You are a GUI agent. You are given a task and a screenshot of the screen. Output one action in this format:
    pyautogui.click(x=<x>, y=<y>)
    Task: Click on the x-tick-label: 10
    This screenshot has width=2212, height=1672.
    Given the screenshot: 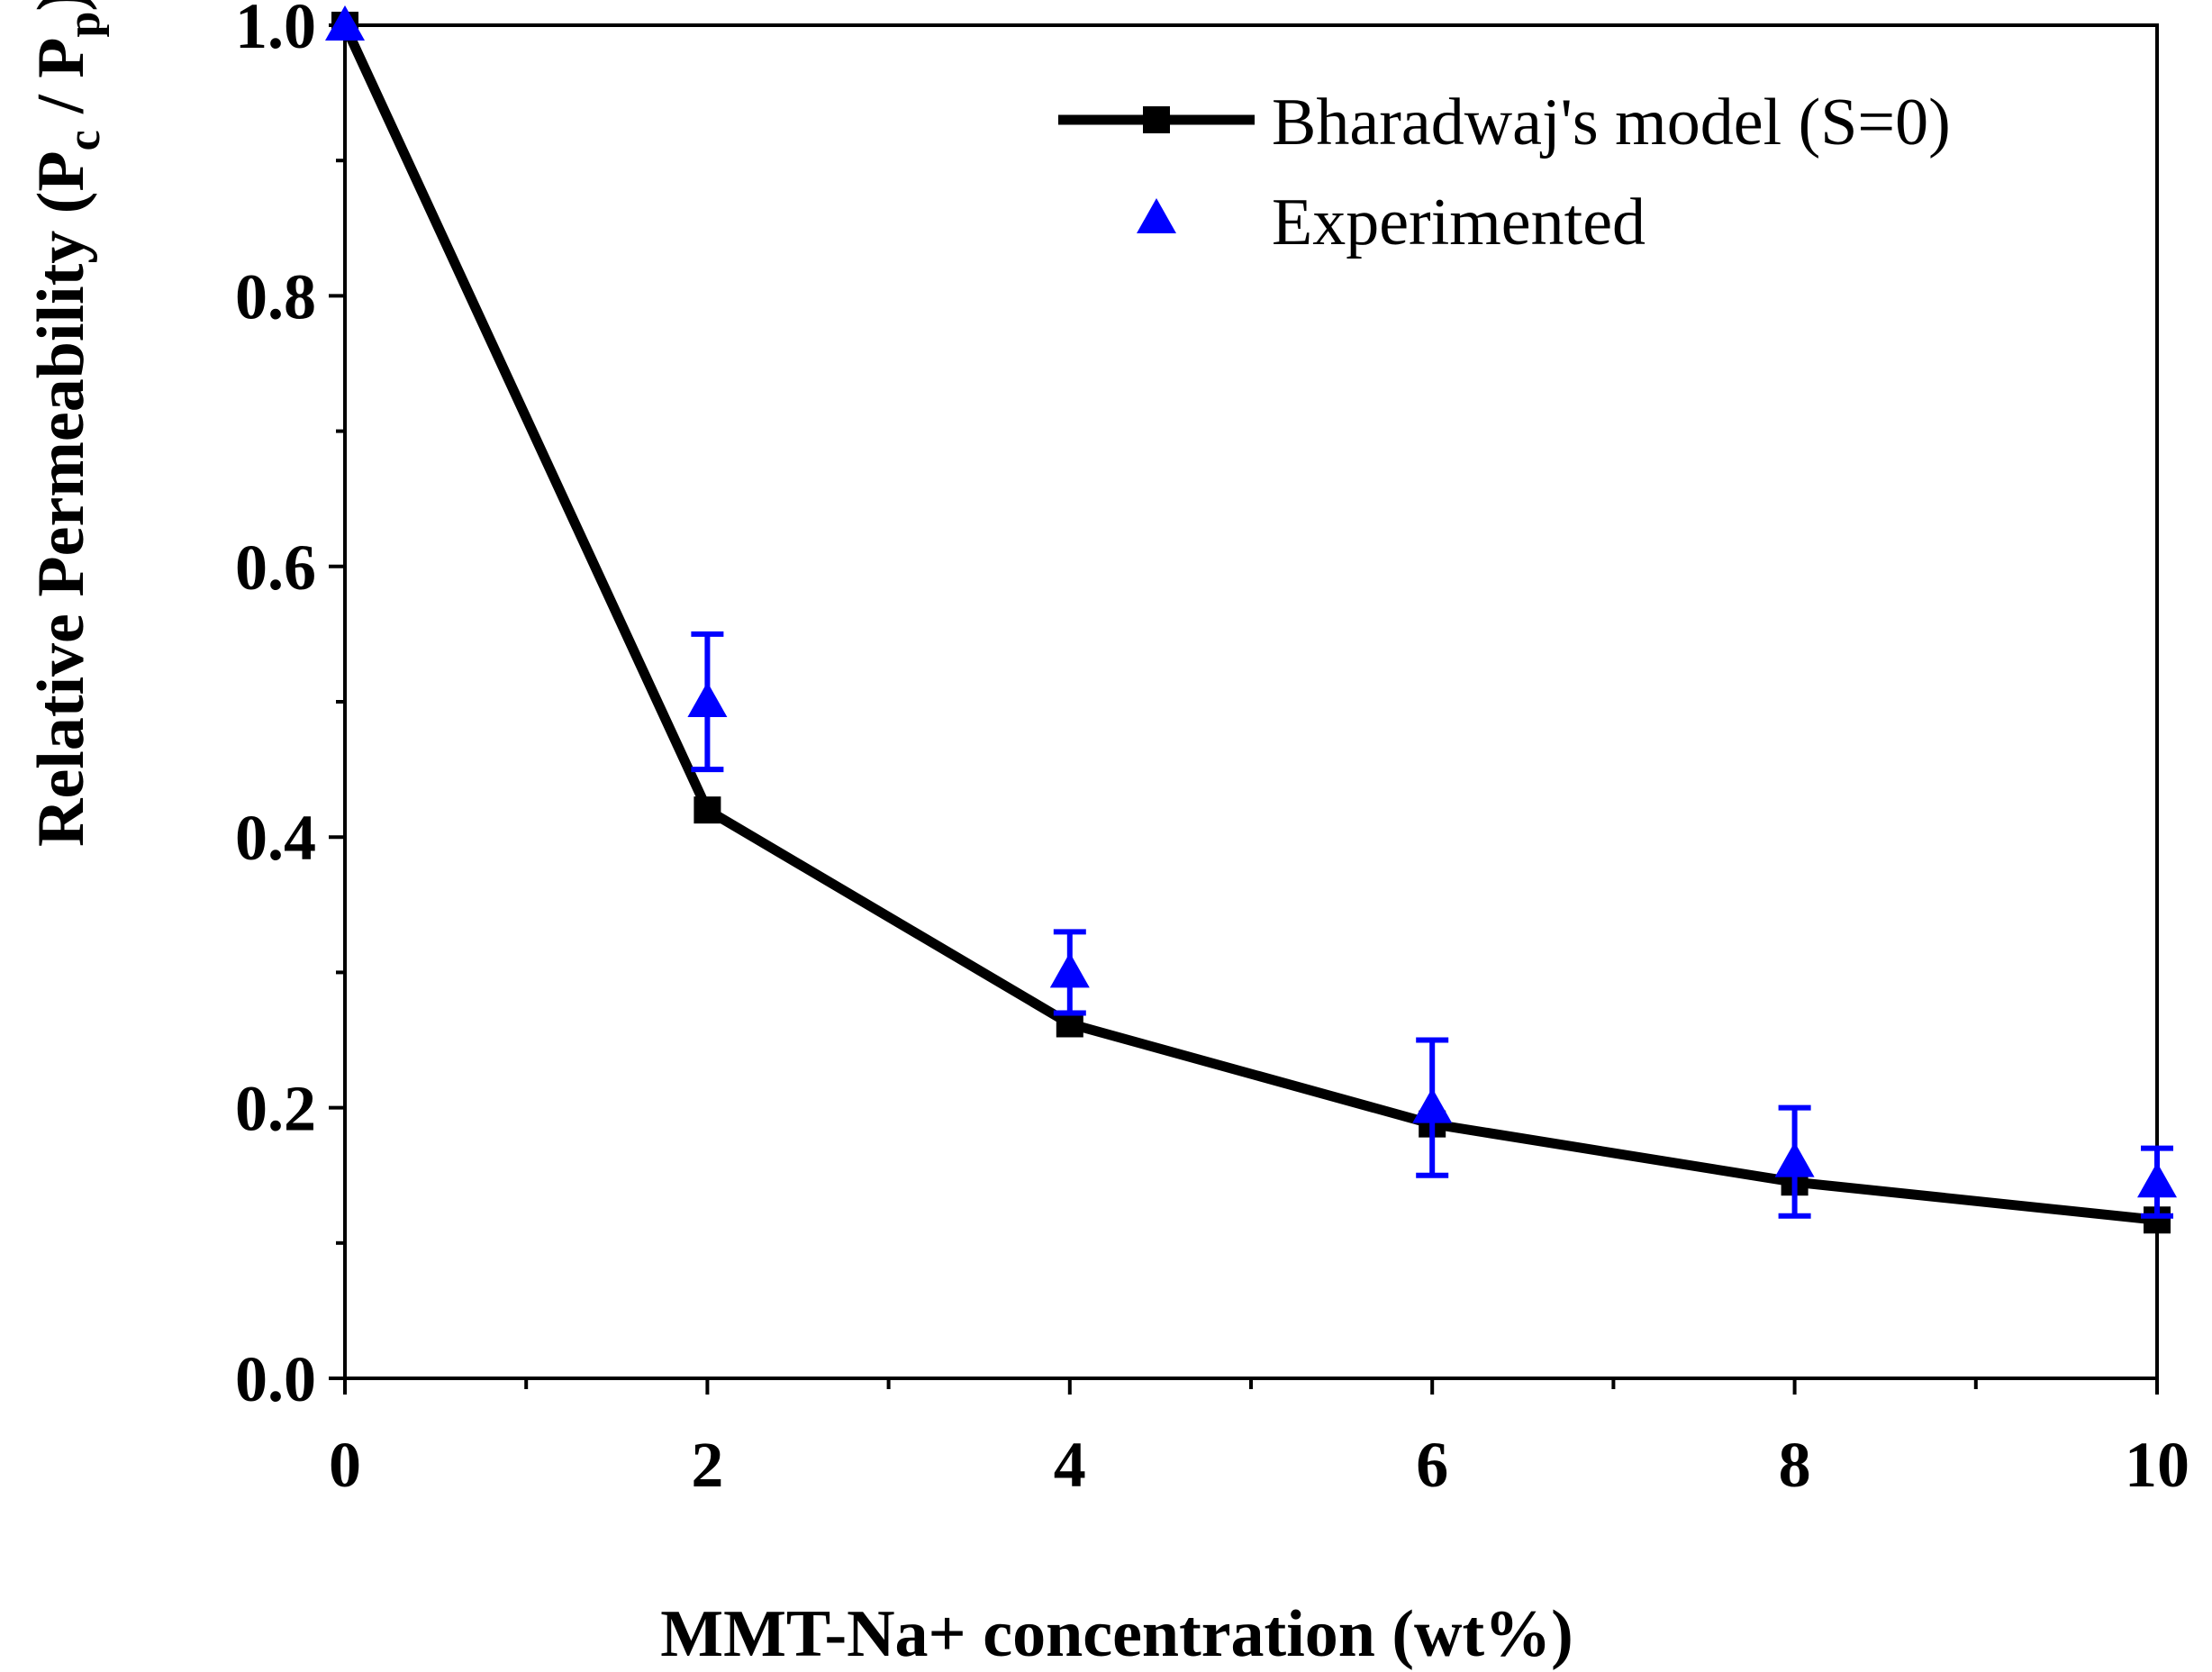 What is the action you would take?
    pyautogui.click(x=2157, y=1465)
    